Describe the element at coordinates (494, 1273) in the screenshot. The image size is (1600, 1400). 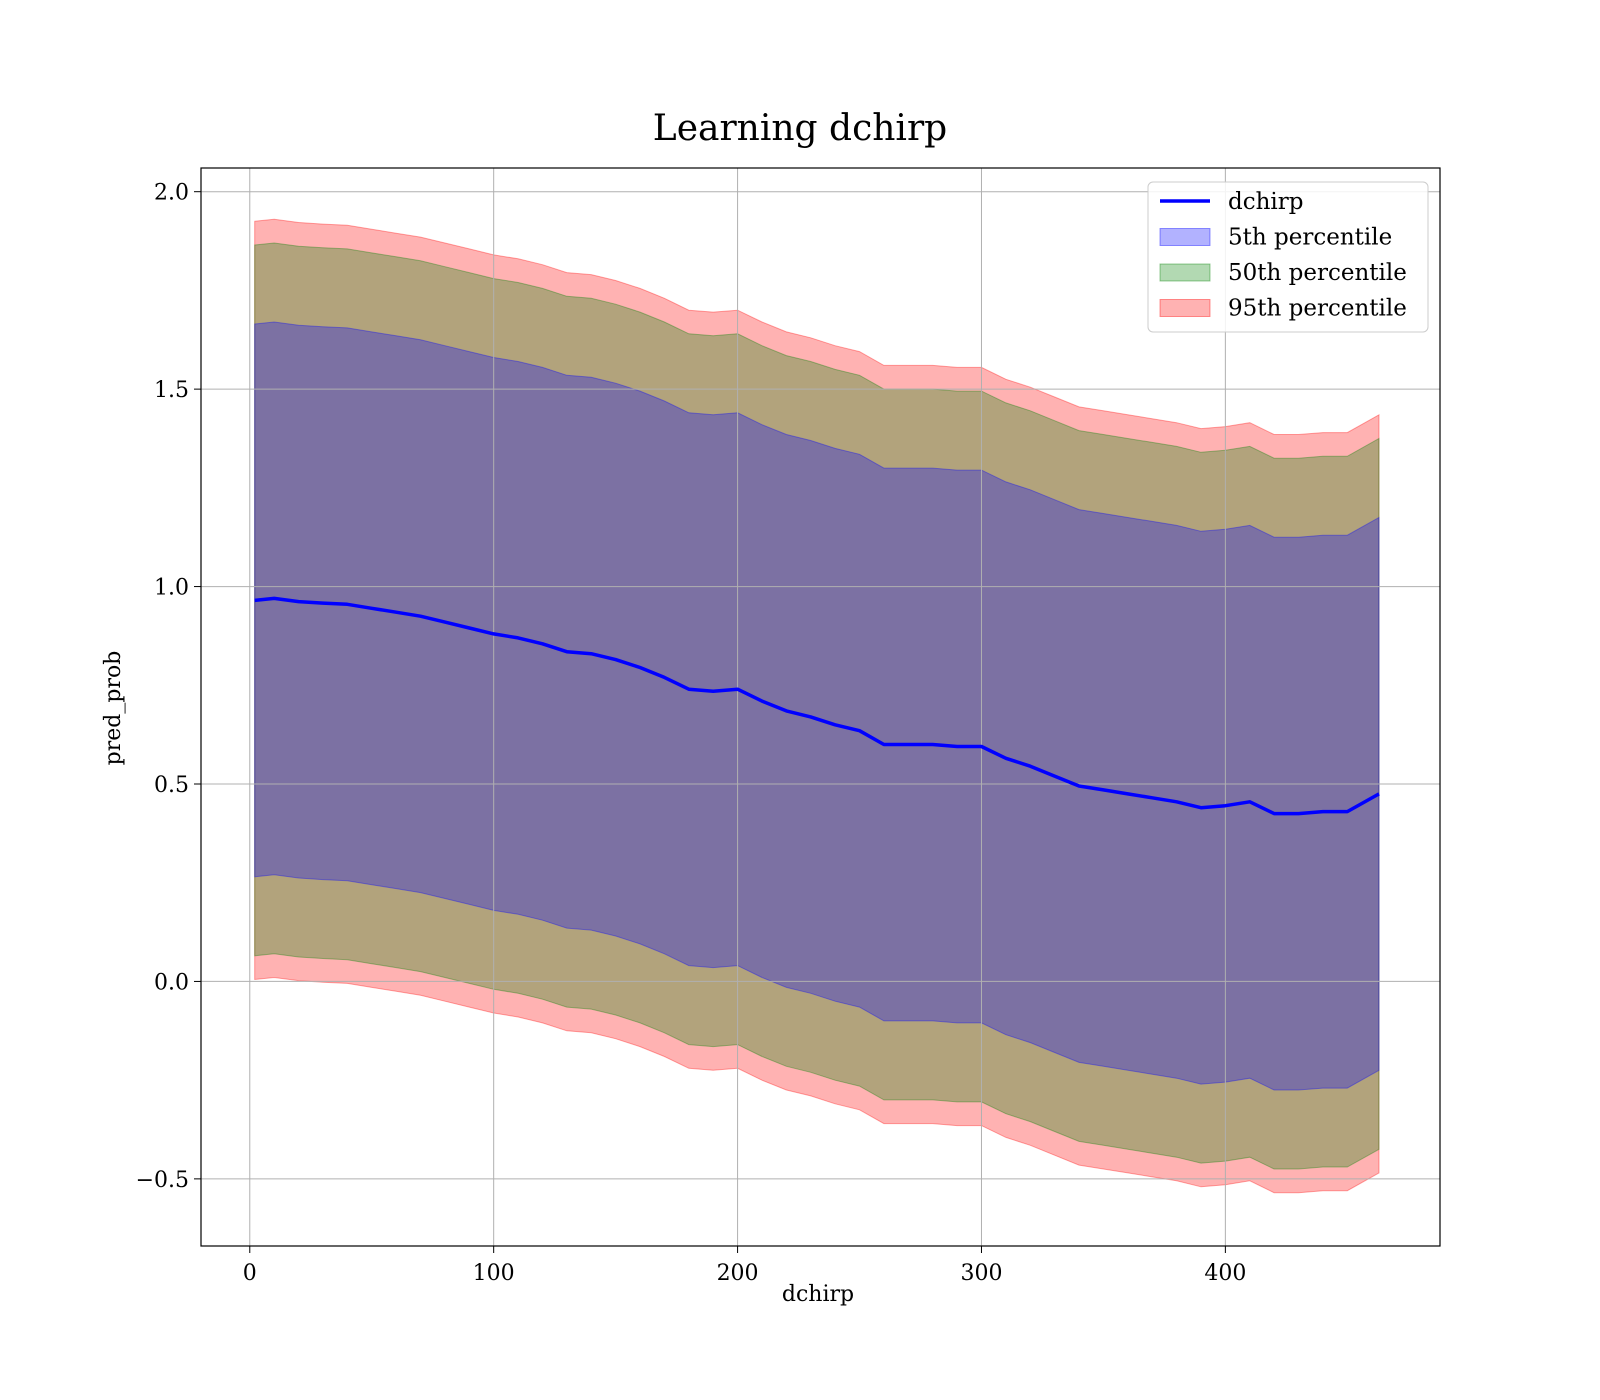
I see `x-tick-label: 100` at that location.